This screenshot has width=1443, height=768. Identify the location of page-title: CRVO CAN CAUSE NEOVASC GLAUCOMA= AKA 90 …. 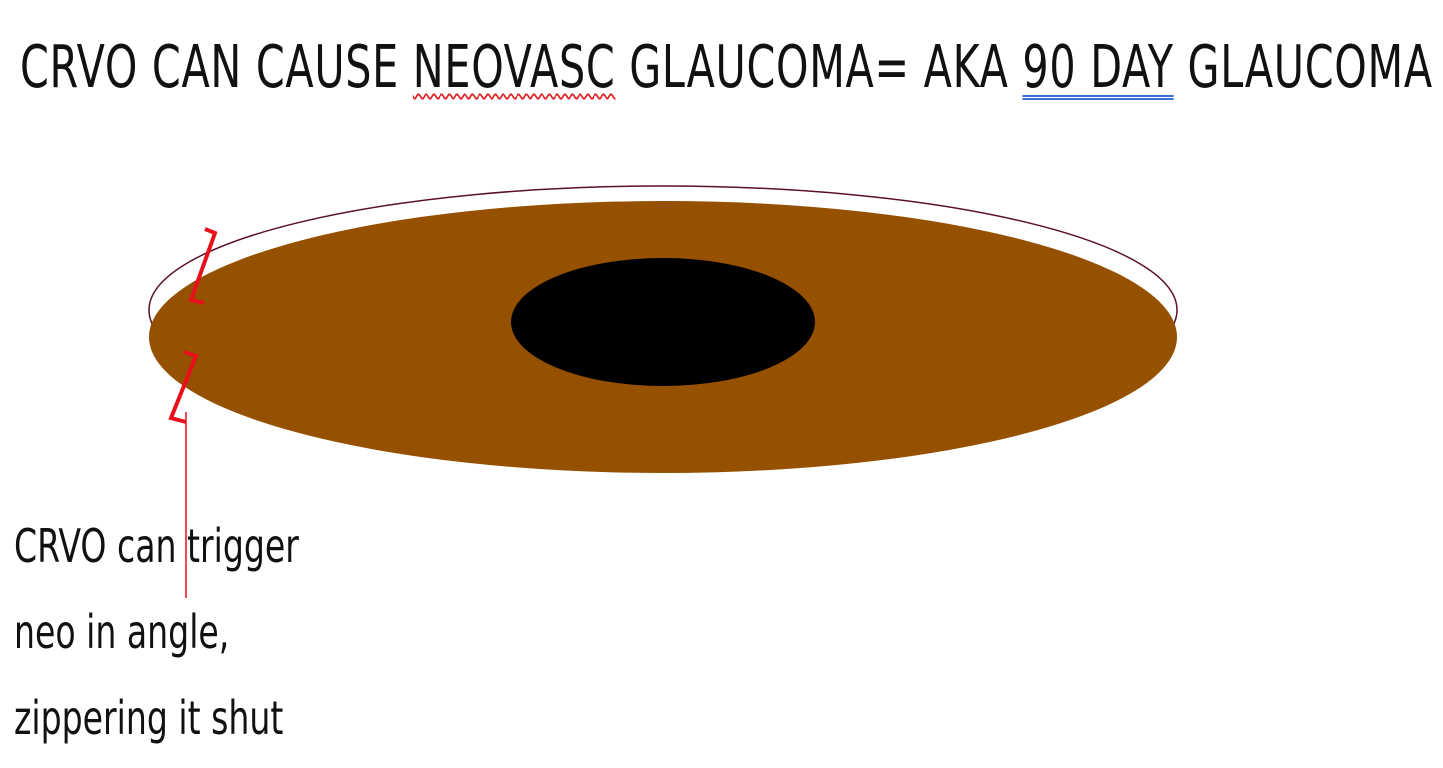
(726, 67).